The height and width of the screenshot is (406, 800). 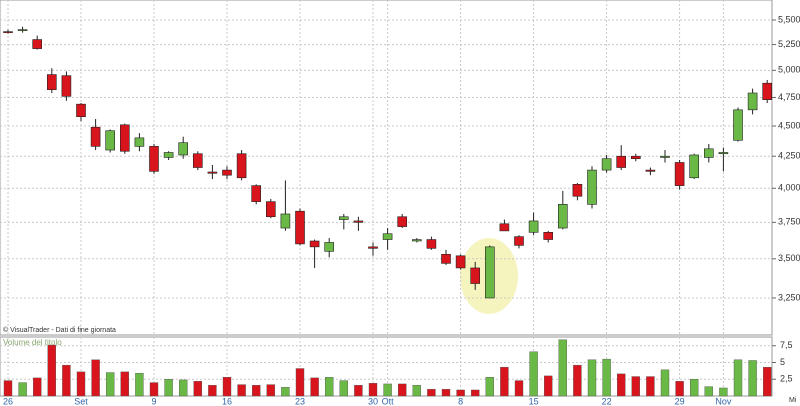 What do you see at coordinates (153, 401) in the screenshot?
I see `x-tick-label: 9` at bounding box center [153, 401].